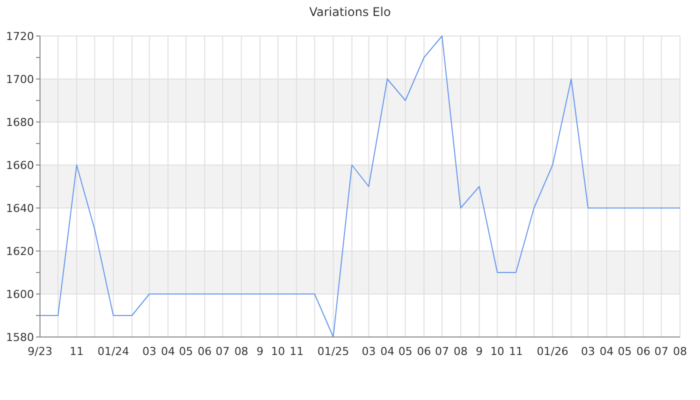  I want to click on x-tick-label: 01/24, so click(113, 351).